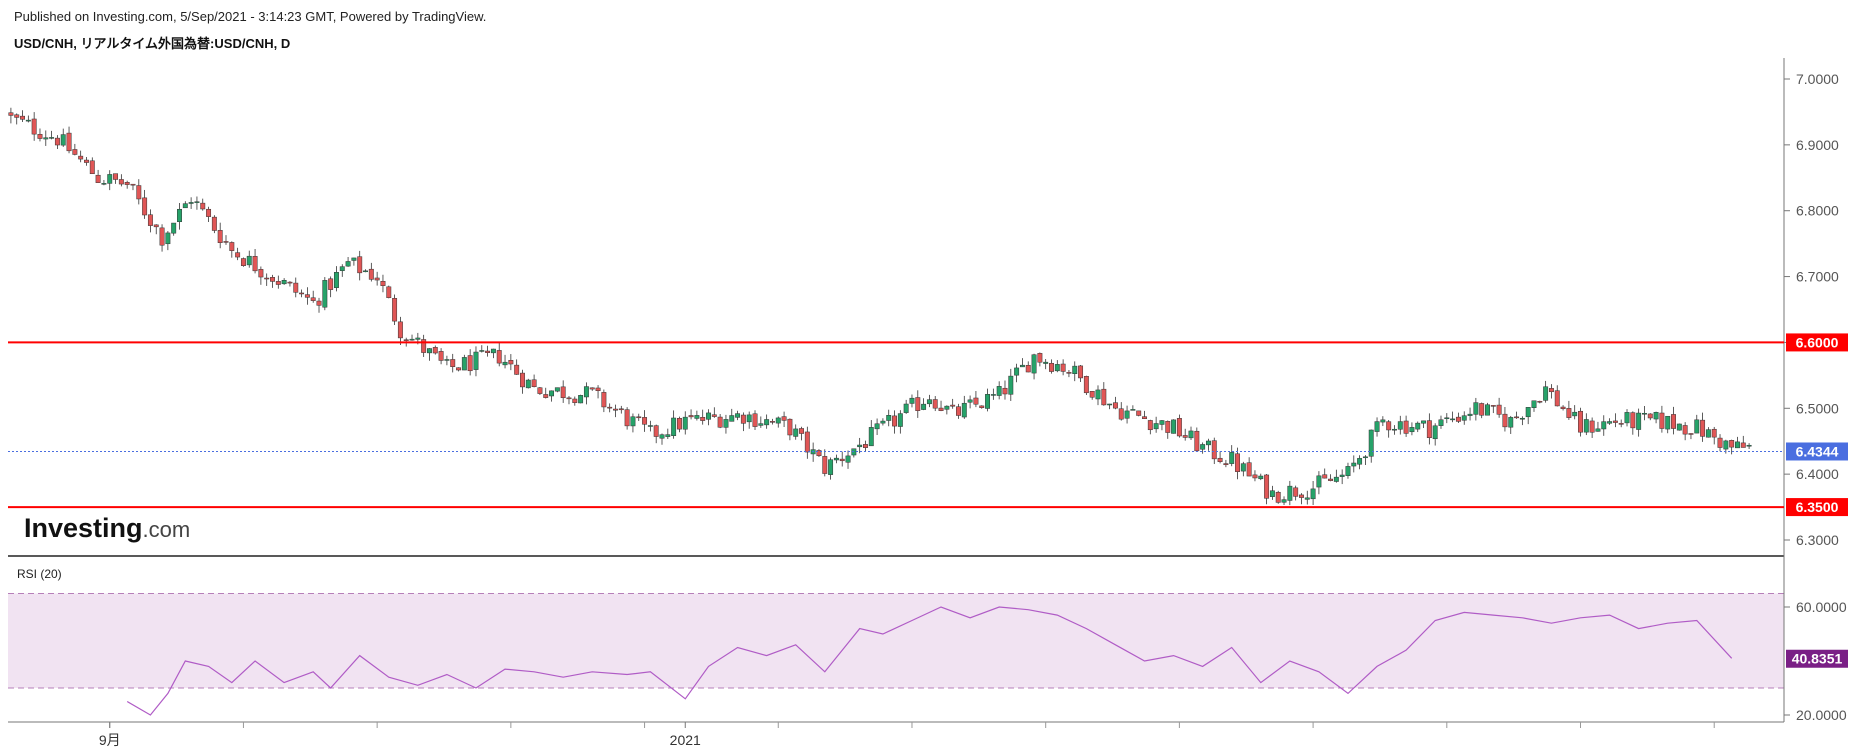  Describe the element at coordinates (1817, 277) in the screenshot. I see `price-tick-label: 6.7000` at that location.